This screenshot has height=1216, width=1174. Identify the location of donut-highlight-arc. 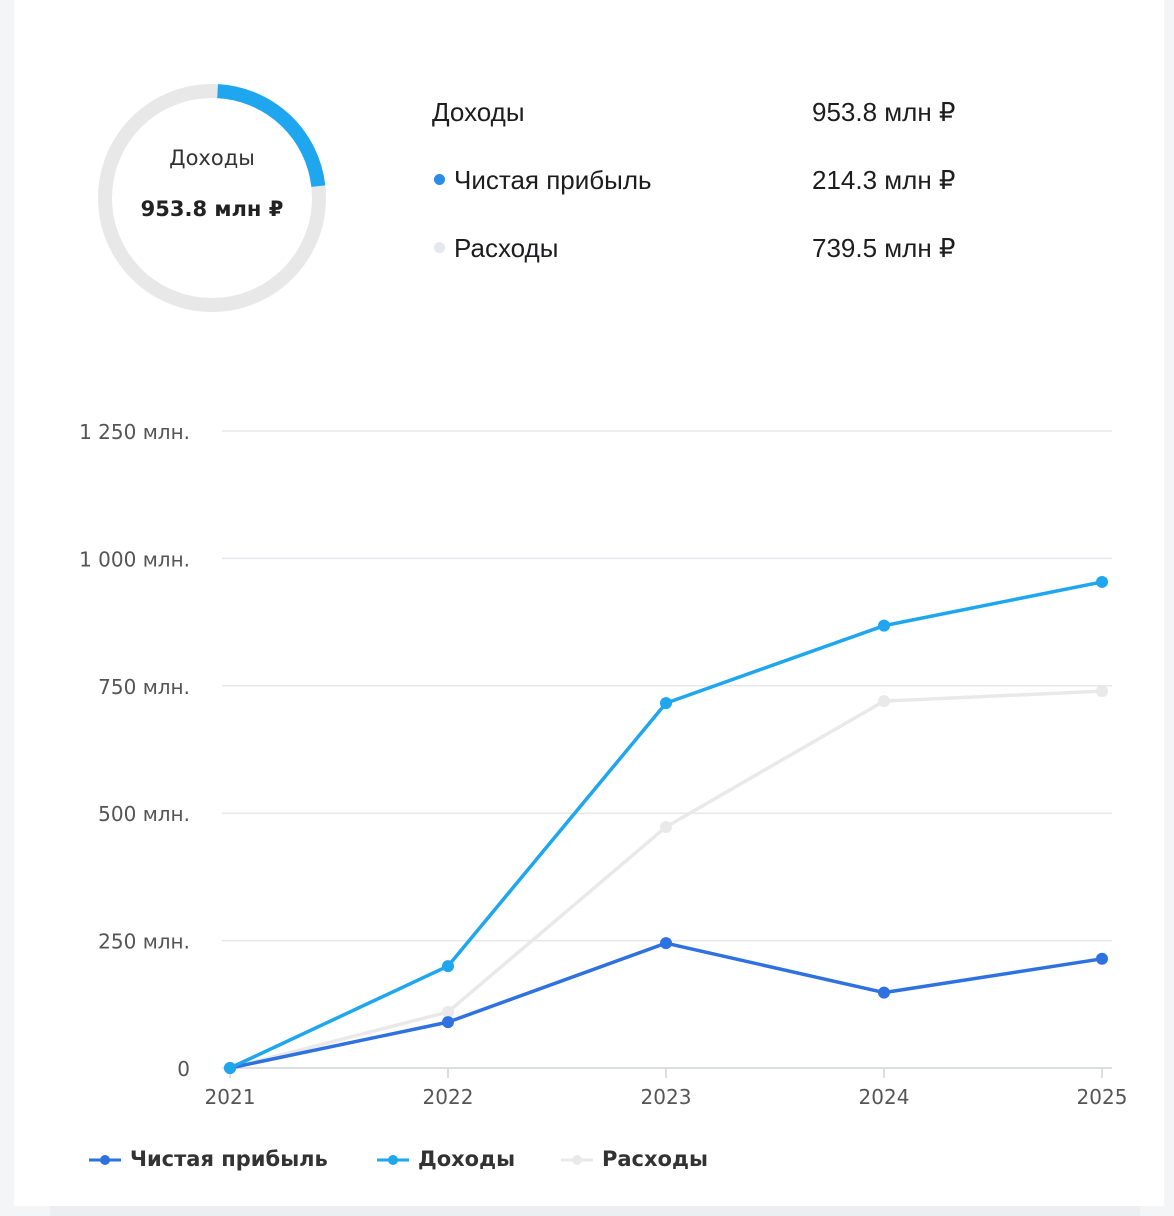
(271, 136).